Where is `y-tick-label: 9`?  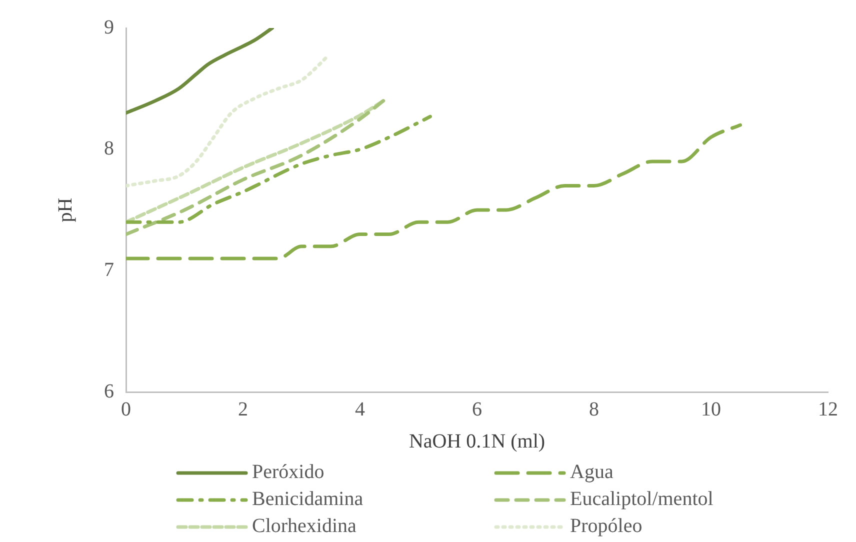 y-tick-label: 9 is located at coordinates (109, 27).